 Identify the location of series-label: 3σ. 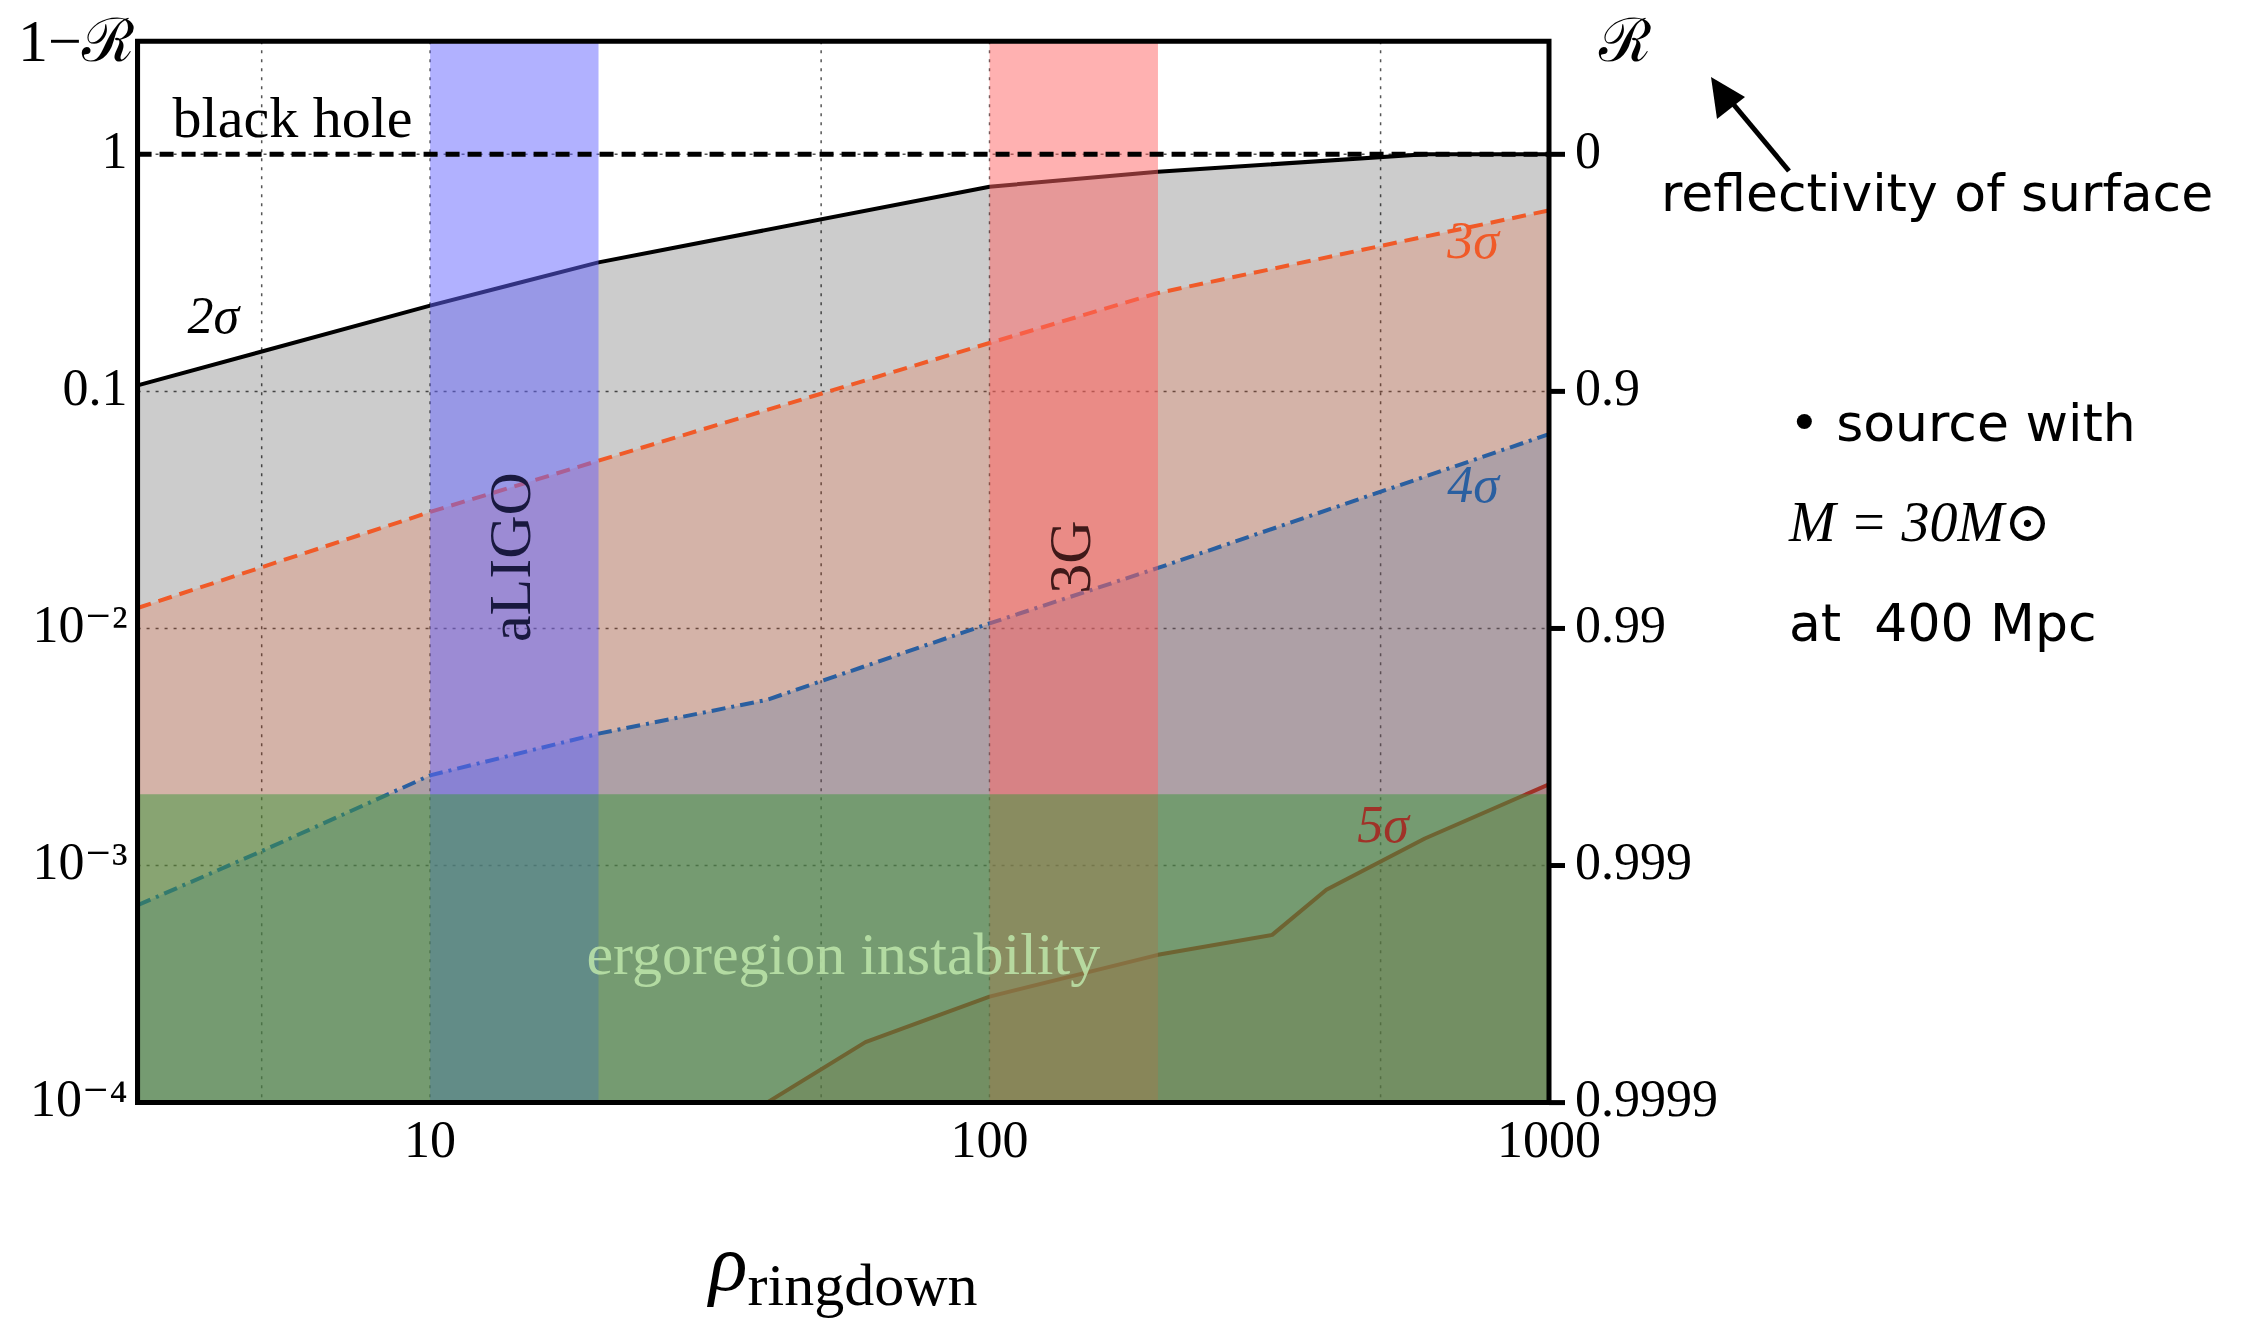
(1474, 241).